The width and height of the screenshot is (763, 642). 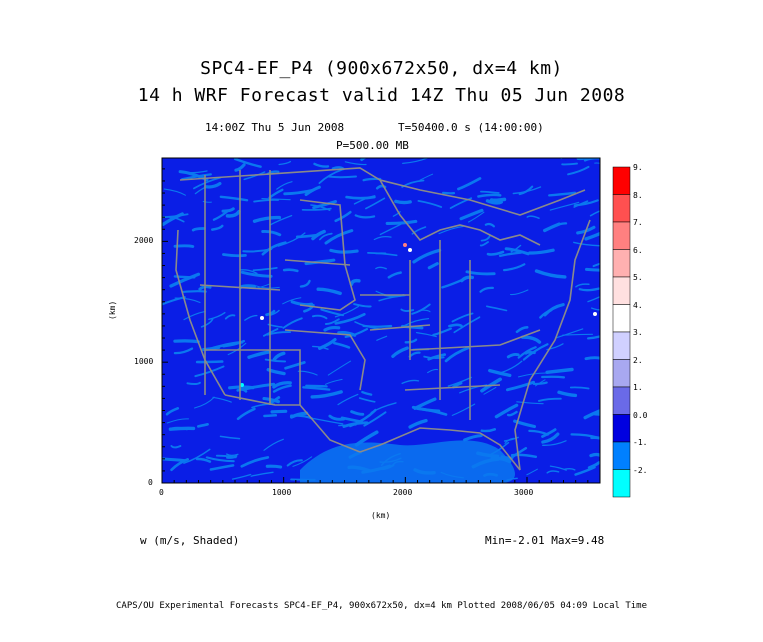 What do you see at coordinates (638, 387) in the screenshot?
I see `colorbar-label: 1.` at bounding box center [638, 387].